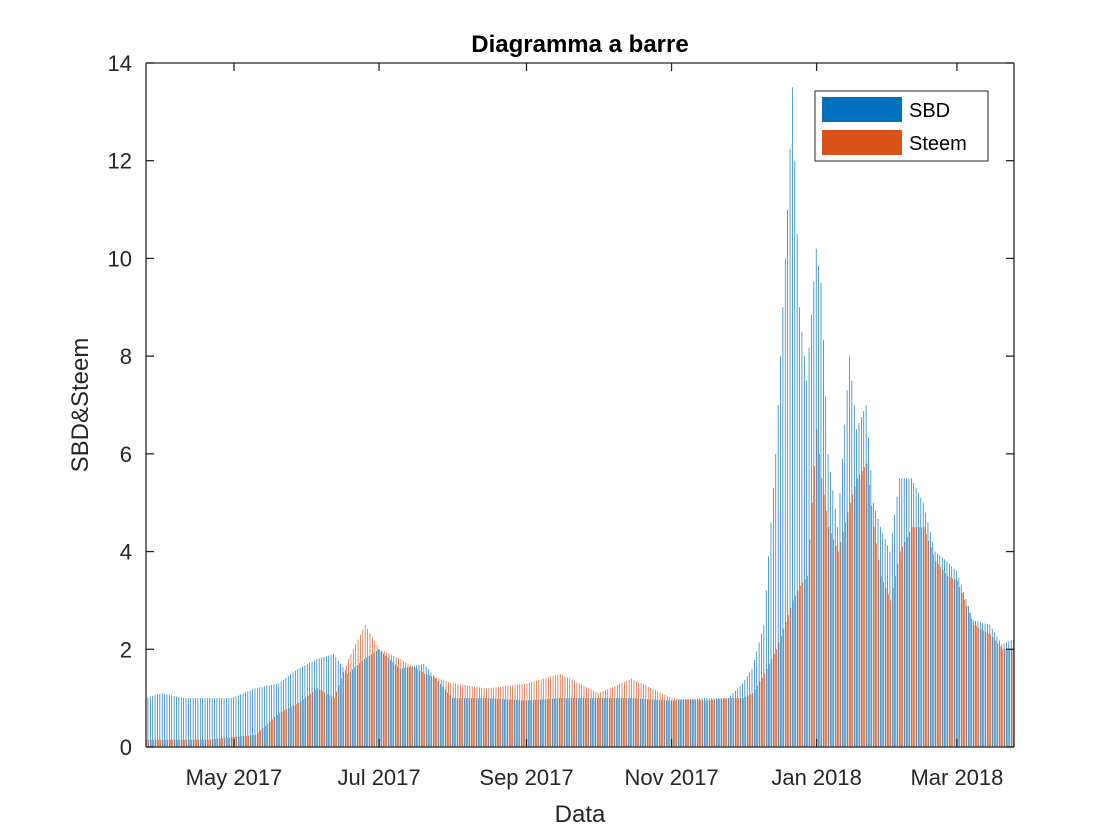 This screenshot has height=840, width=1120. Describe the element at coordinates (580, 814) in the screenshot. I see `x-axis-title: Data` at that location.